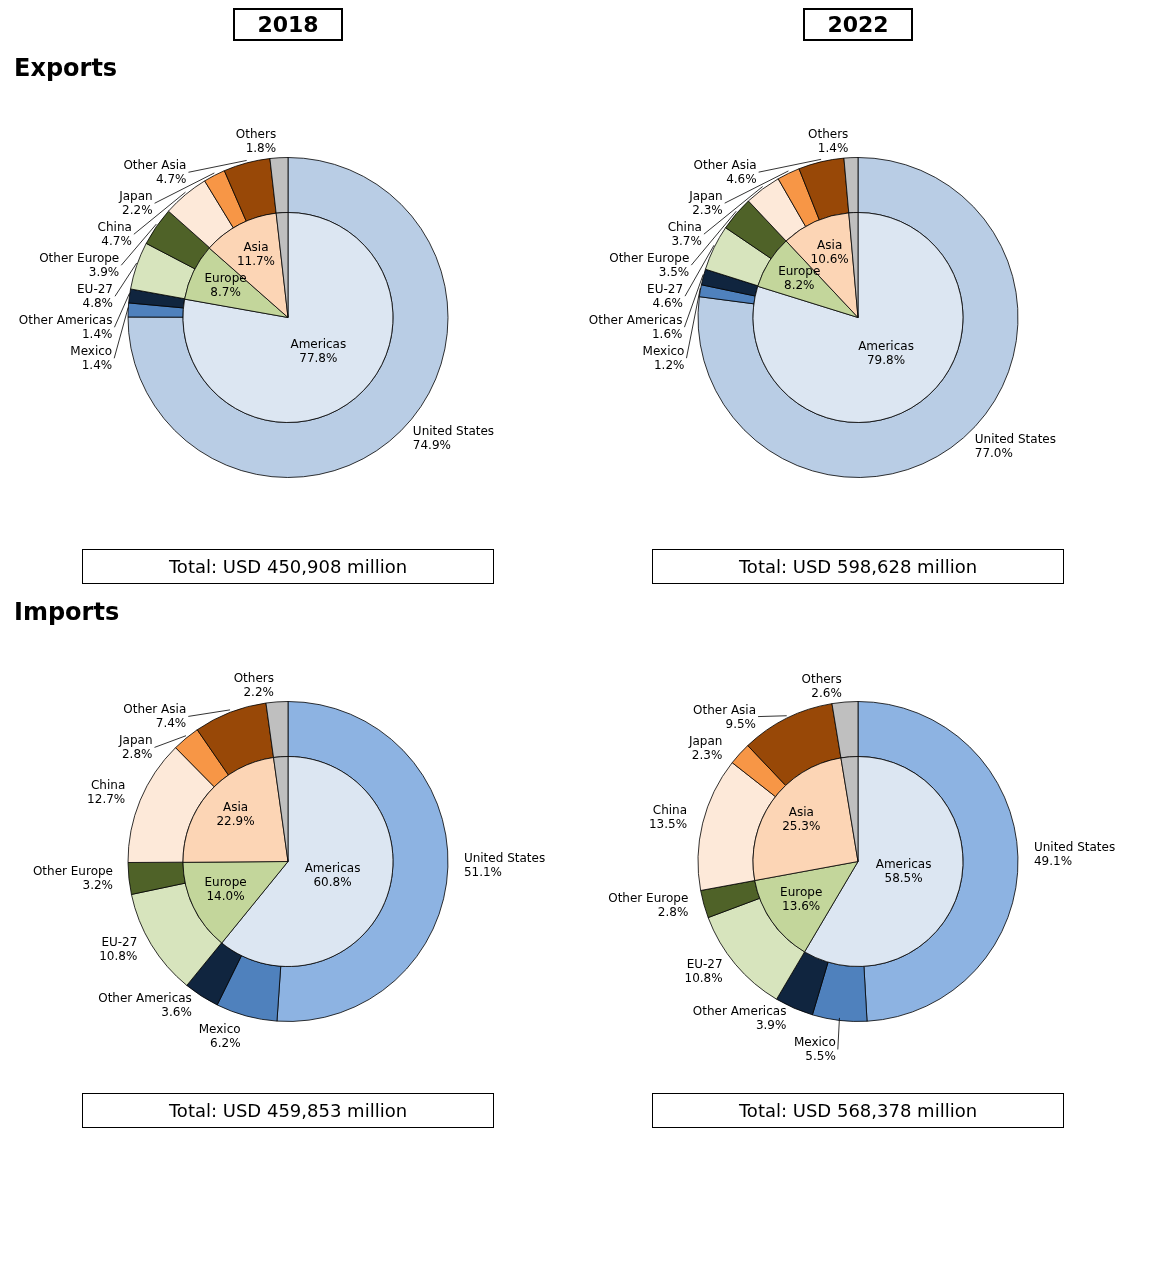  What do you see at coordinates (903, 878) in the screenshot?
I see `data-label: 58.5%` at bounding box center [903, 878].